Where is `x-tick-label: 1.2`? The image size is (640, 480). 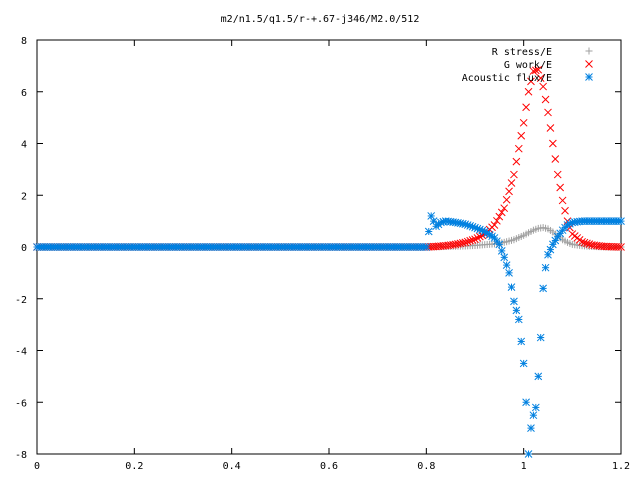 x-tick-label: 1.2 is located at coordinates (621, 466).